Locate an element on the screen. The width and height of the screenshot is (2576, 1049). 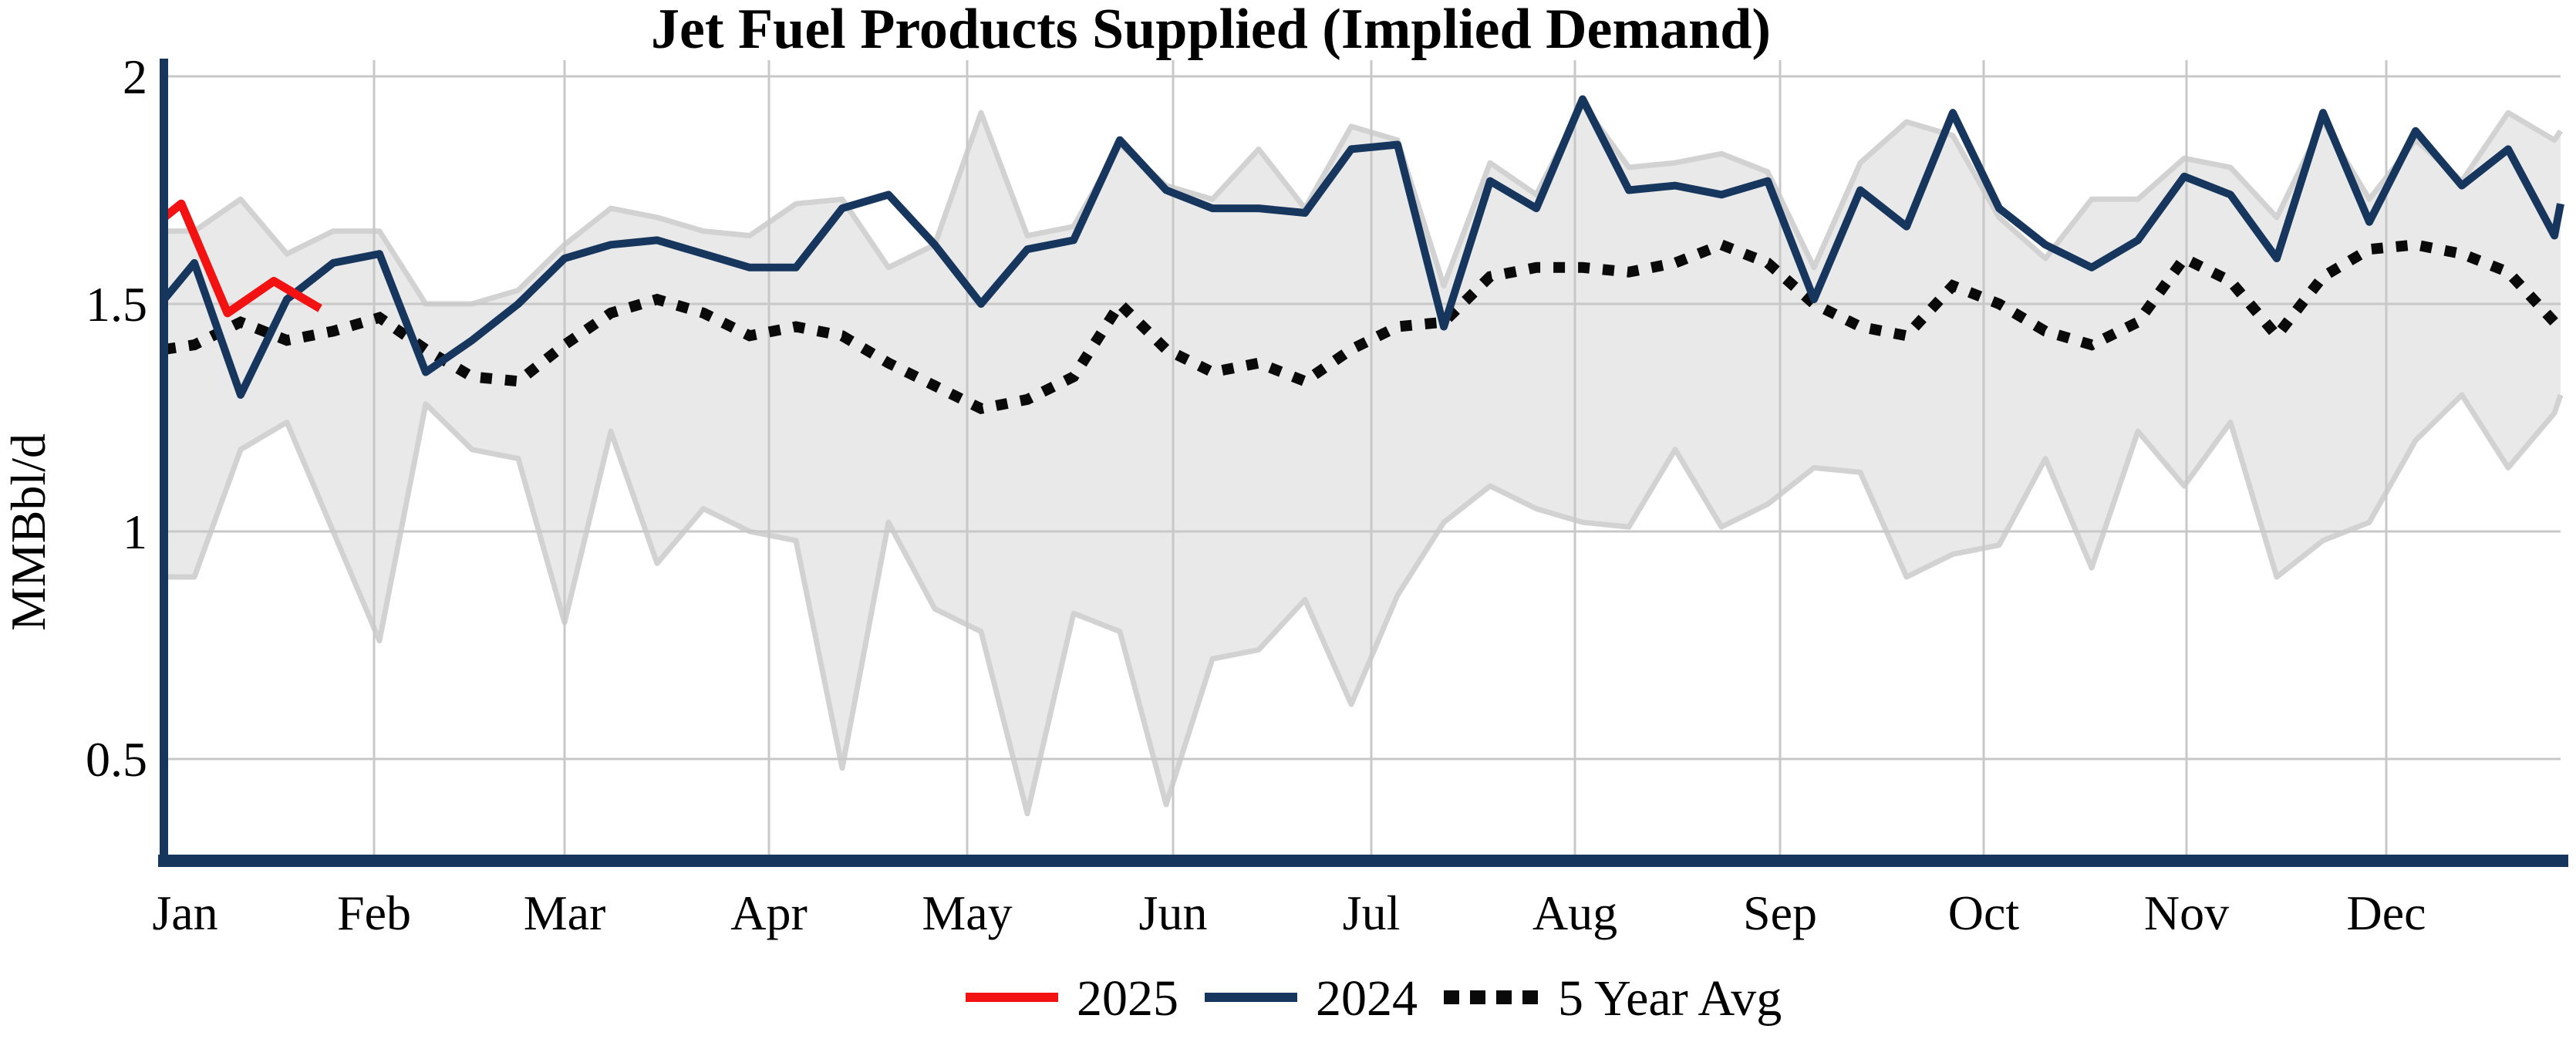
x-tick-label-May: May is located at coordinates (967, 912).